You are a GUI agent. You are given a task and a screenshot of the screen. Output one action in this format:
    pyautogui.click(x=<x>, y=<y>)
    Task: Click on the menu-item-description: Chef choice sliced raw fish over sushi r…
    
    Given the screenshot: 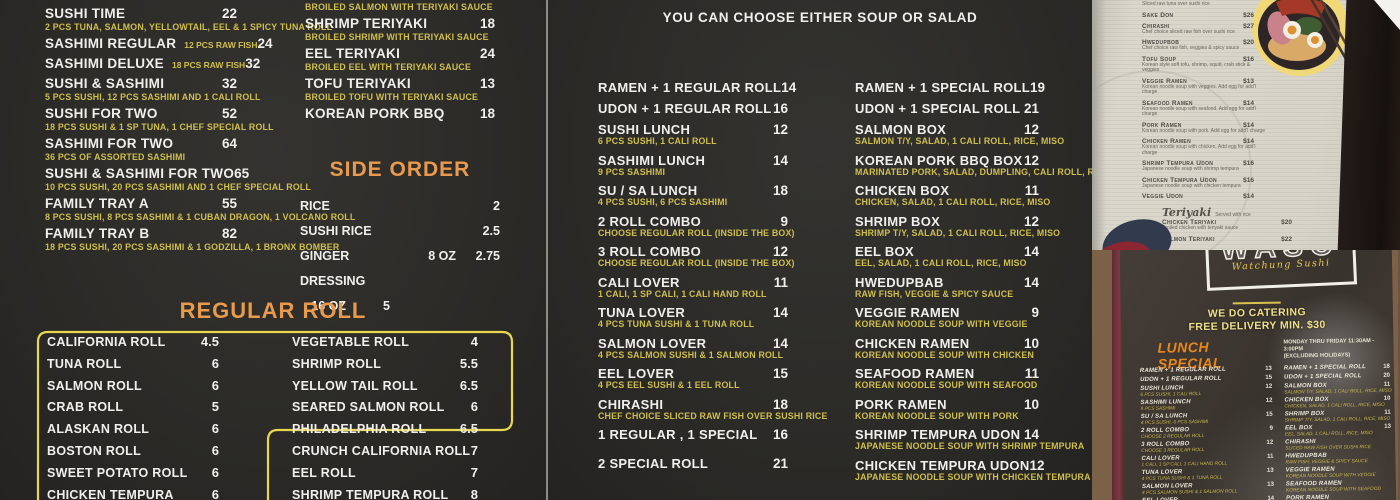 What is the action you would take?
    pyautogui.click(x=1188, y=31)
    